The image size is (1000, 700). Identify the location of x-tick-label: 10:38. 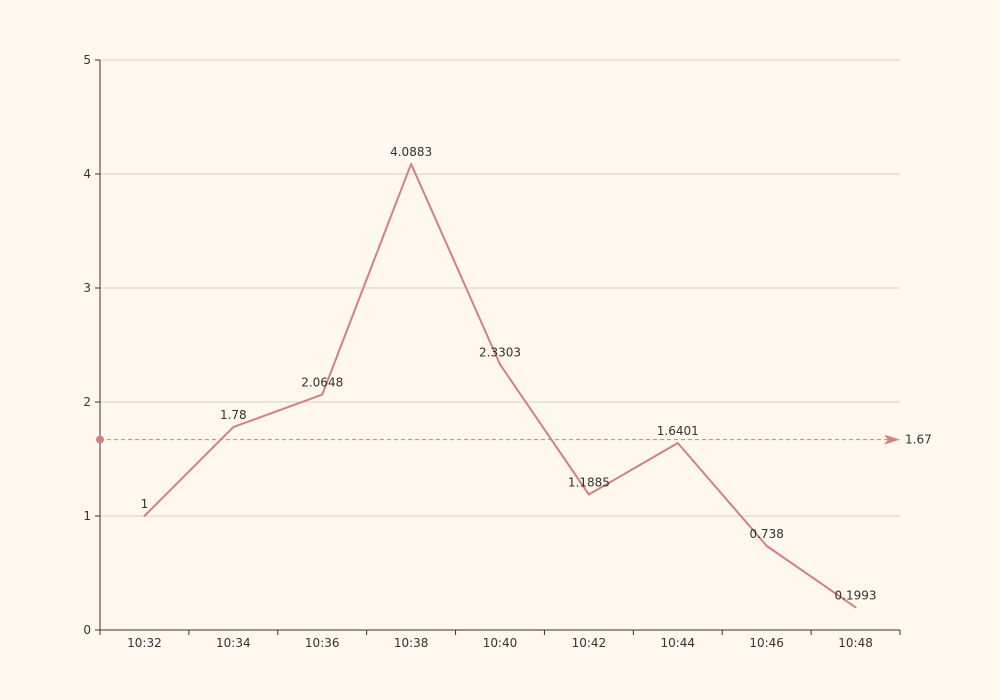
(411, 643).